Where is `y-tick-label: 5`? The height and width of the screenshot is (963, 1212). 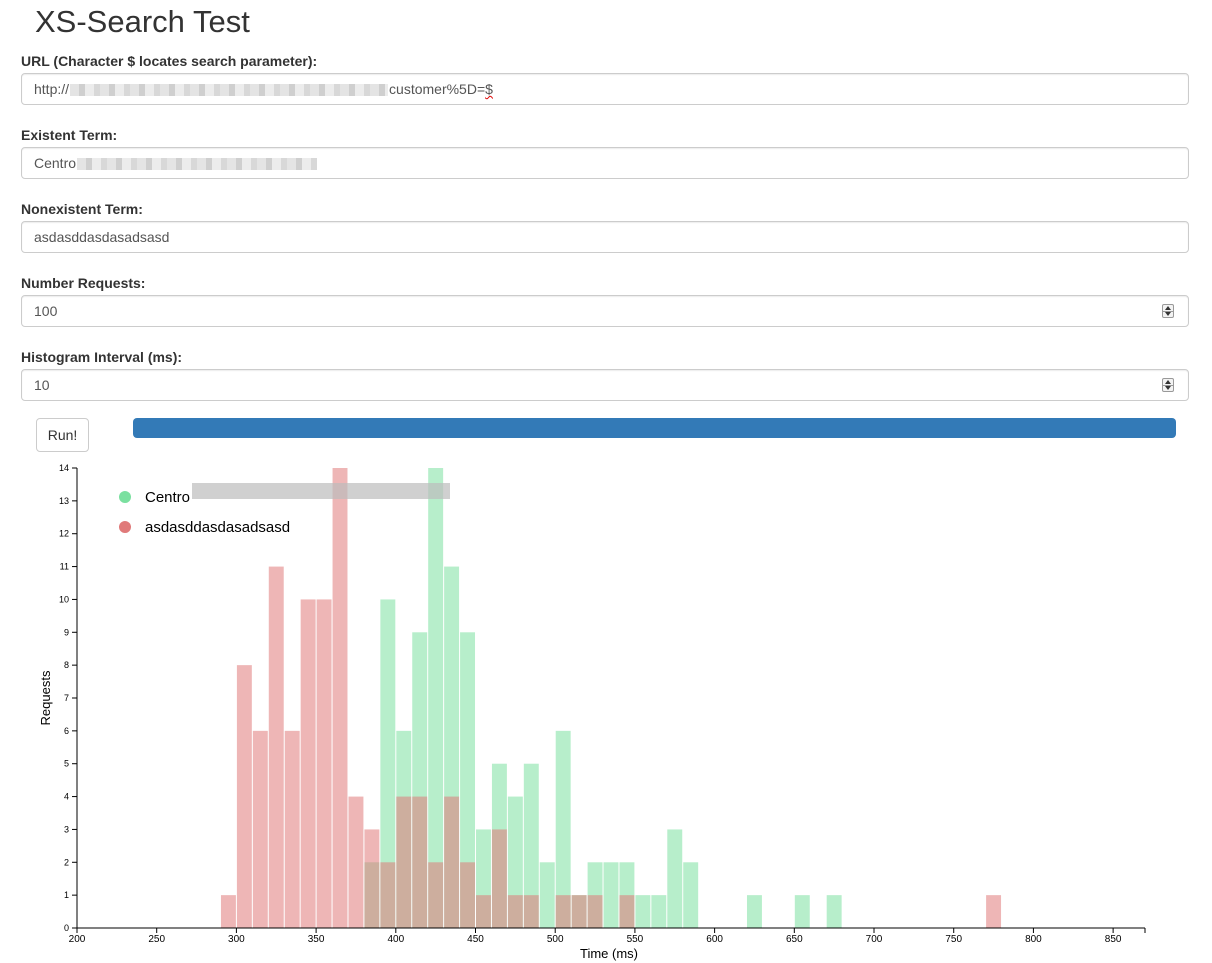
y-tick-label: 5 is located at coordinates (66, 764).